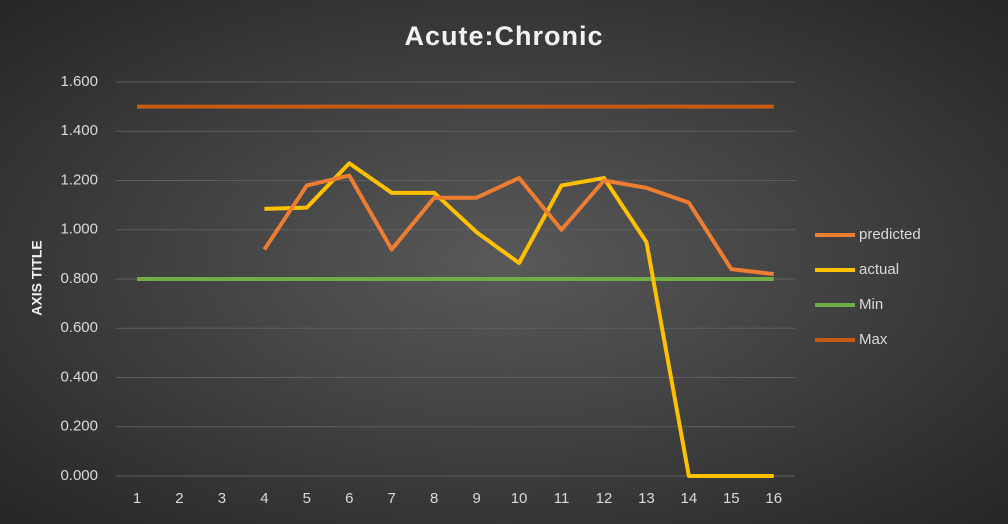  Describe the element at coordinates (79, 179) in the screenshot. I see `y-tick-label: 1.200` at that location.